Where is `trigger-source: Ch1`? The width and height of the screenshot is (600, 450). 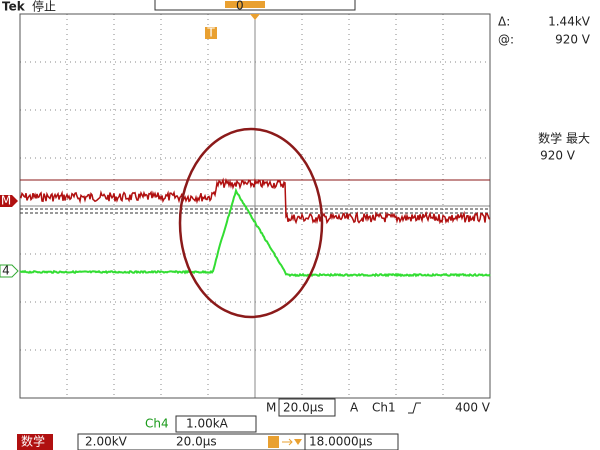
trigger-source: Ch1 is located at coordinates (384, 408).